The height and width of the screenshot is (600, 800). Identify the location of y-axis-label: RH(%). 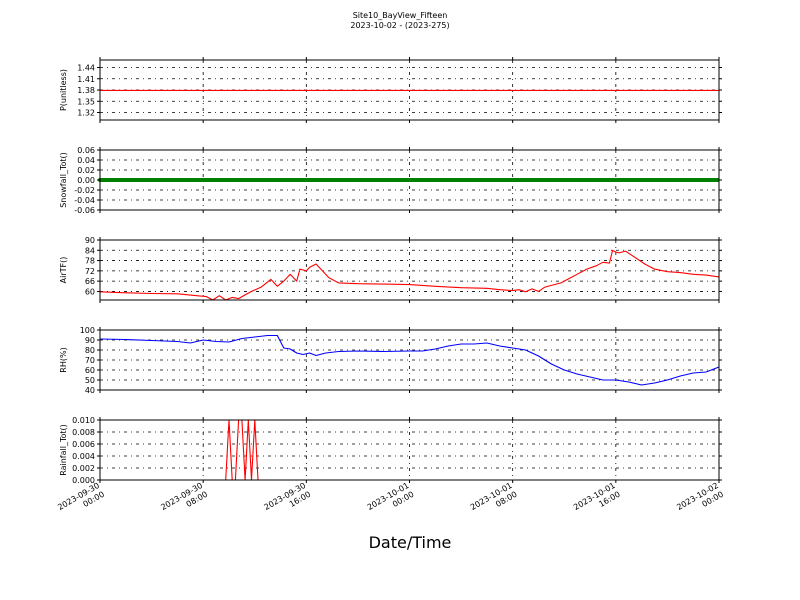
(63, 359).